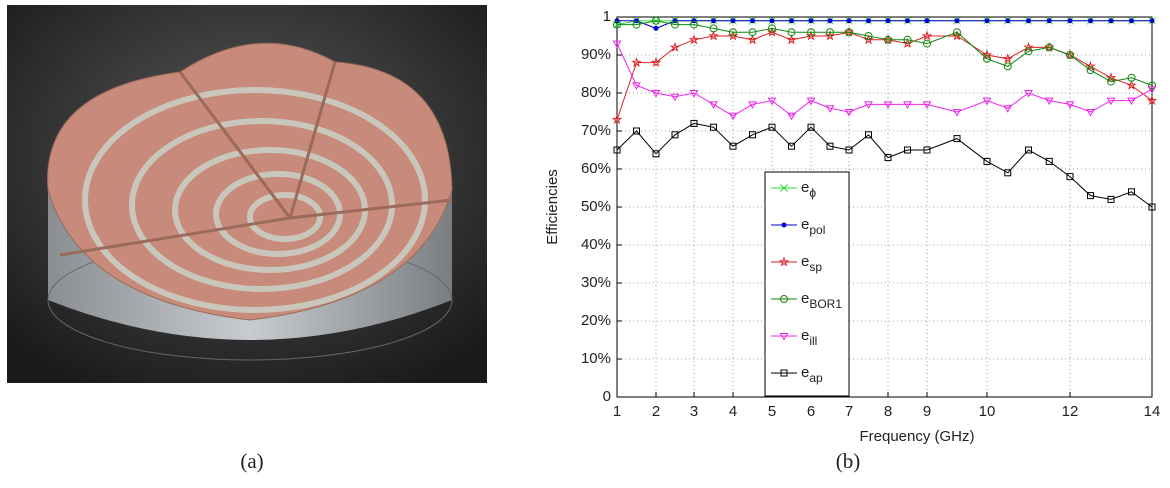 Image resolution: width=1170 pixels, height=488 pixels. What do you see at coordinates (987, 411) in the screenshot?
I see `x-tick-label: 10` at bounding box center [987, 411].